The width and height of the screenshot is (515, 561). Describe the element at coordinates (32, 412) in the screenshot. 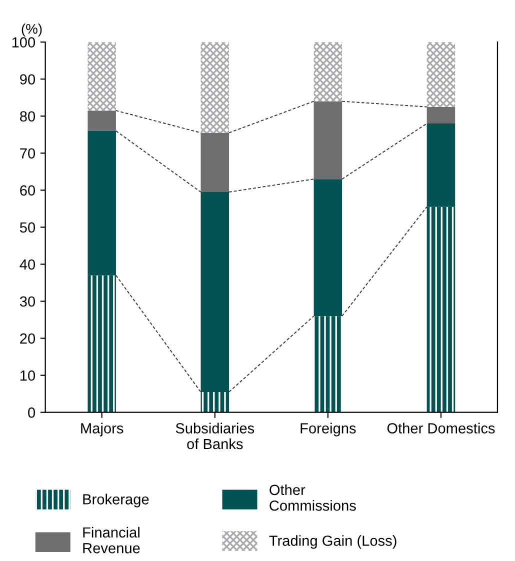

I see `y-tick-label: 0` at that location.